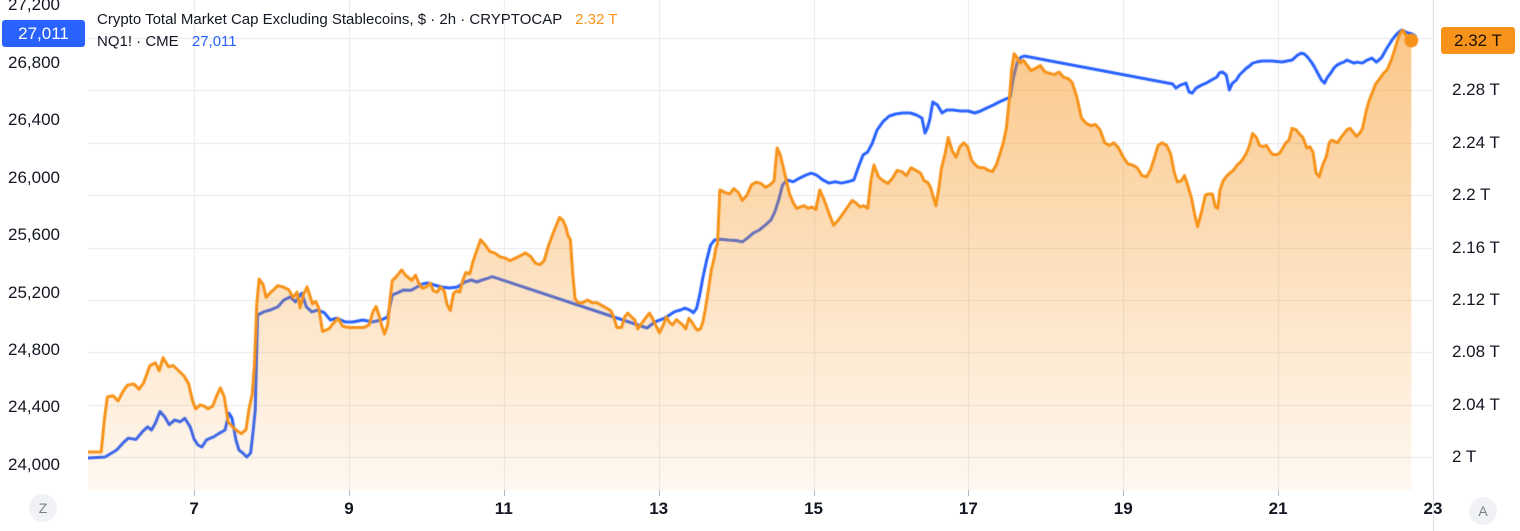 The width and height of the screenshot is (1520, 531). I want to click on time-tick-label: 11, so click(503, 508).